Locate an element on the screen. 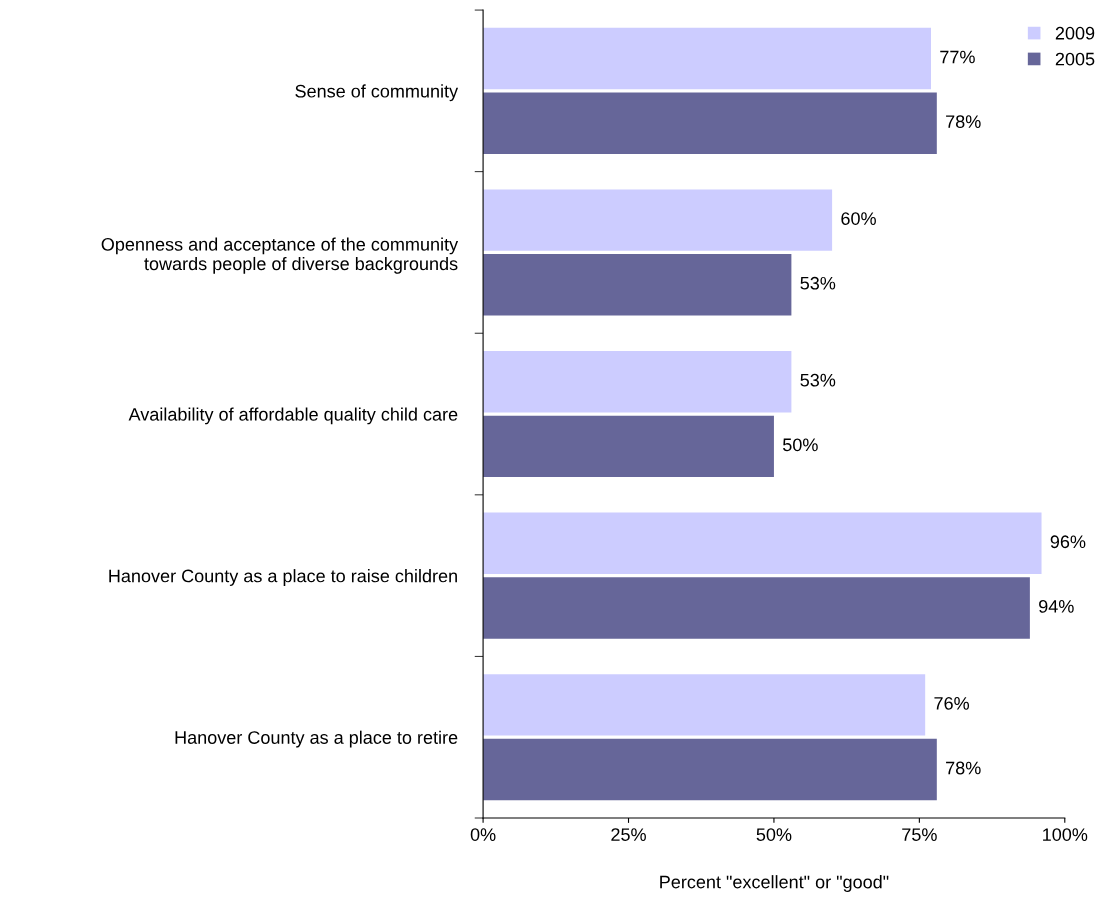 Image resolution: width=1108 pixels, height=915 pixels. legend-label: 2005 is located at coordinates (1075, 59).